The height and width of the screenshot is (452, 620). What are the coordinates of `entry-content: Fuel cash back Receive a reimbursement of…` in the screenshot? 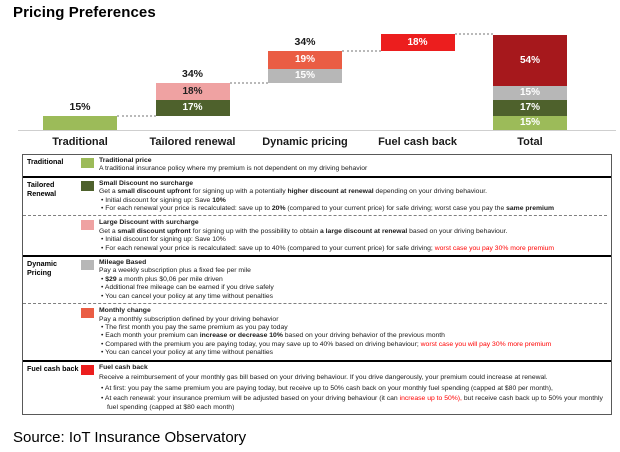 It's located at (353, 388).